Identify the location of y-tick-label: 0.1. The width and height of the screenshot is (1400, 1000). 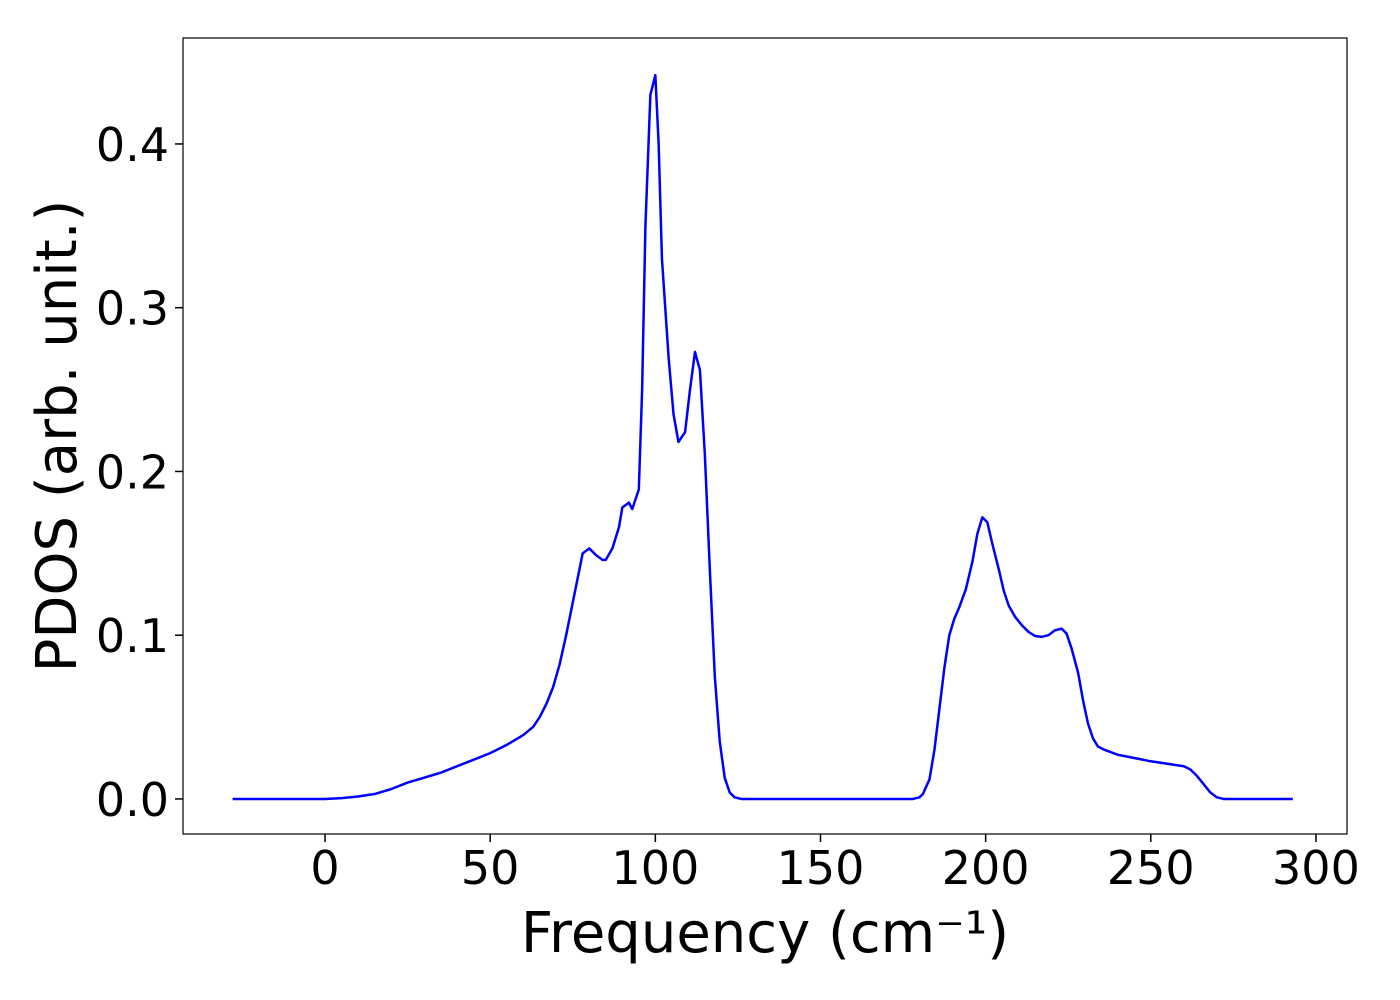
(132, 636).